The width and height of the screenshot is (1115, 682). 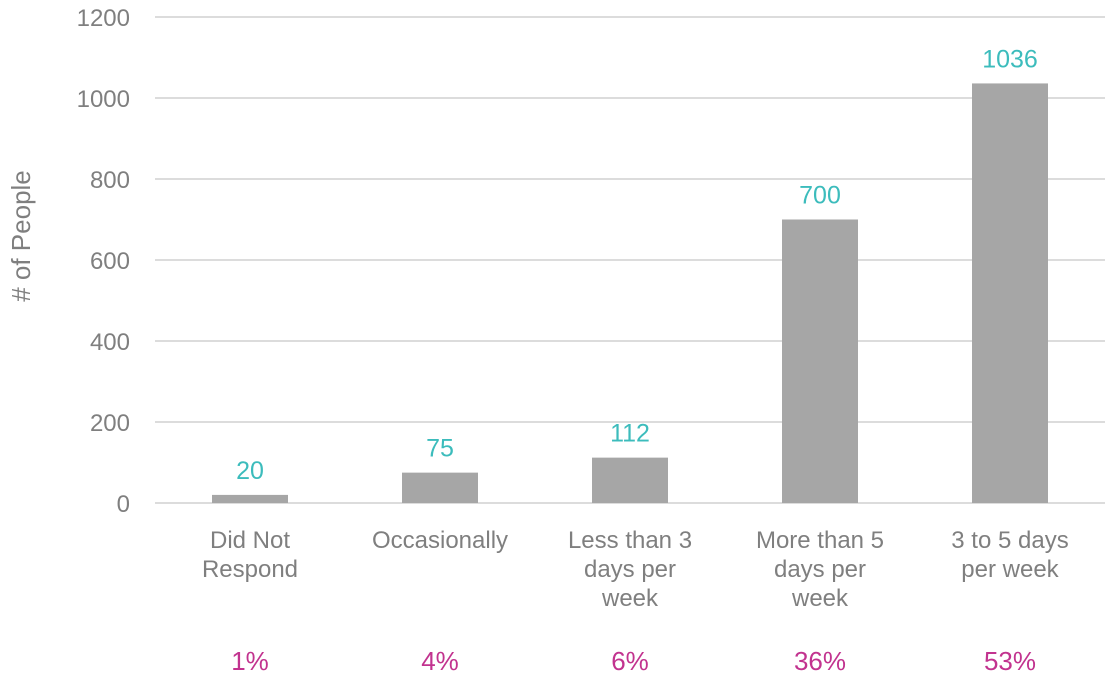 What do you see at coordinates (820, 196) in the screenshot?
I see `bar-value-label: 700` at bounding box center [820, 196].